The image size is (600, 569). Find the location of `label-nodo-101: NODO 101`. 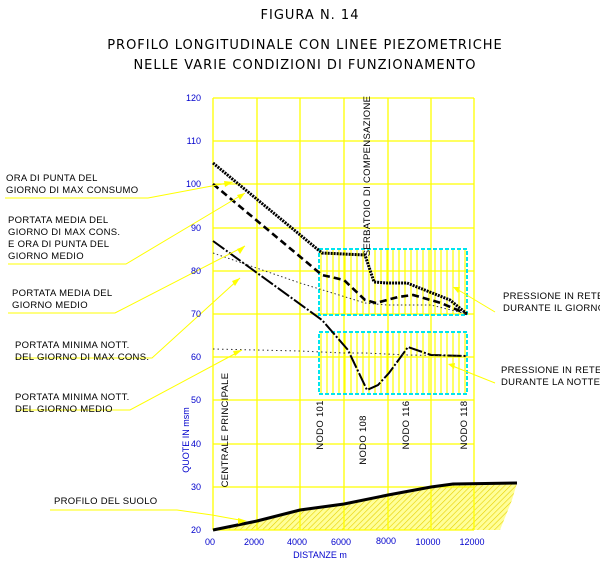

label-nodo-101: NODO 101 is located at coordinates (320, 424).